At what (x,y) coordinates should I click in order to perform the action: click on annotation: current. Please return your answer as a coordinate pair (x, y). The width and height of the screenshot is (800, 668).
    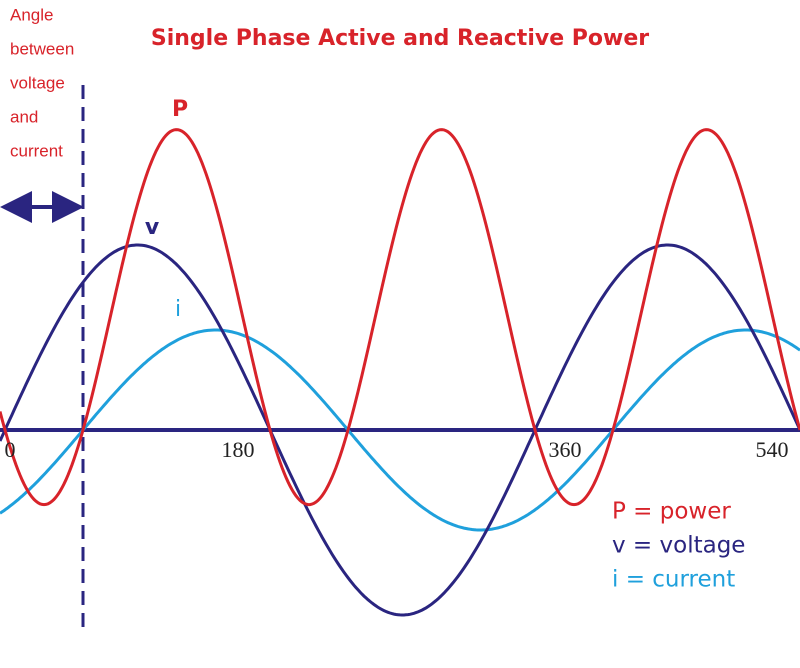
    Looking at the image, I should click on (36, 150).